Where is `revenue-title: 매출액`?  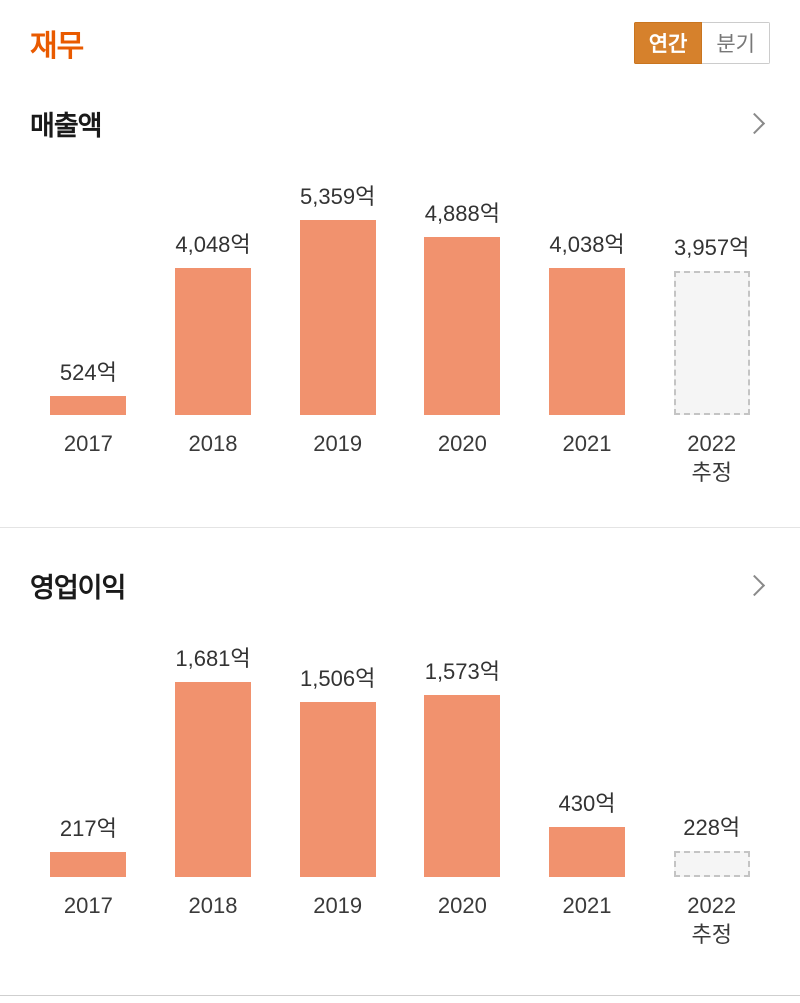 revenue-title: 매출액 is located at coordinates (66, 126).